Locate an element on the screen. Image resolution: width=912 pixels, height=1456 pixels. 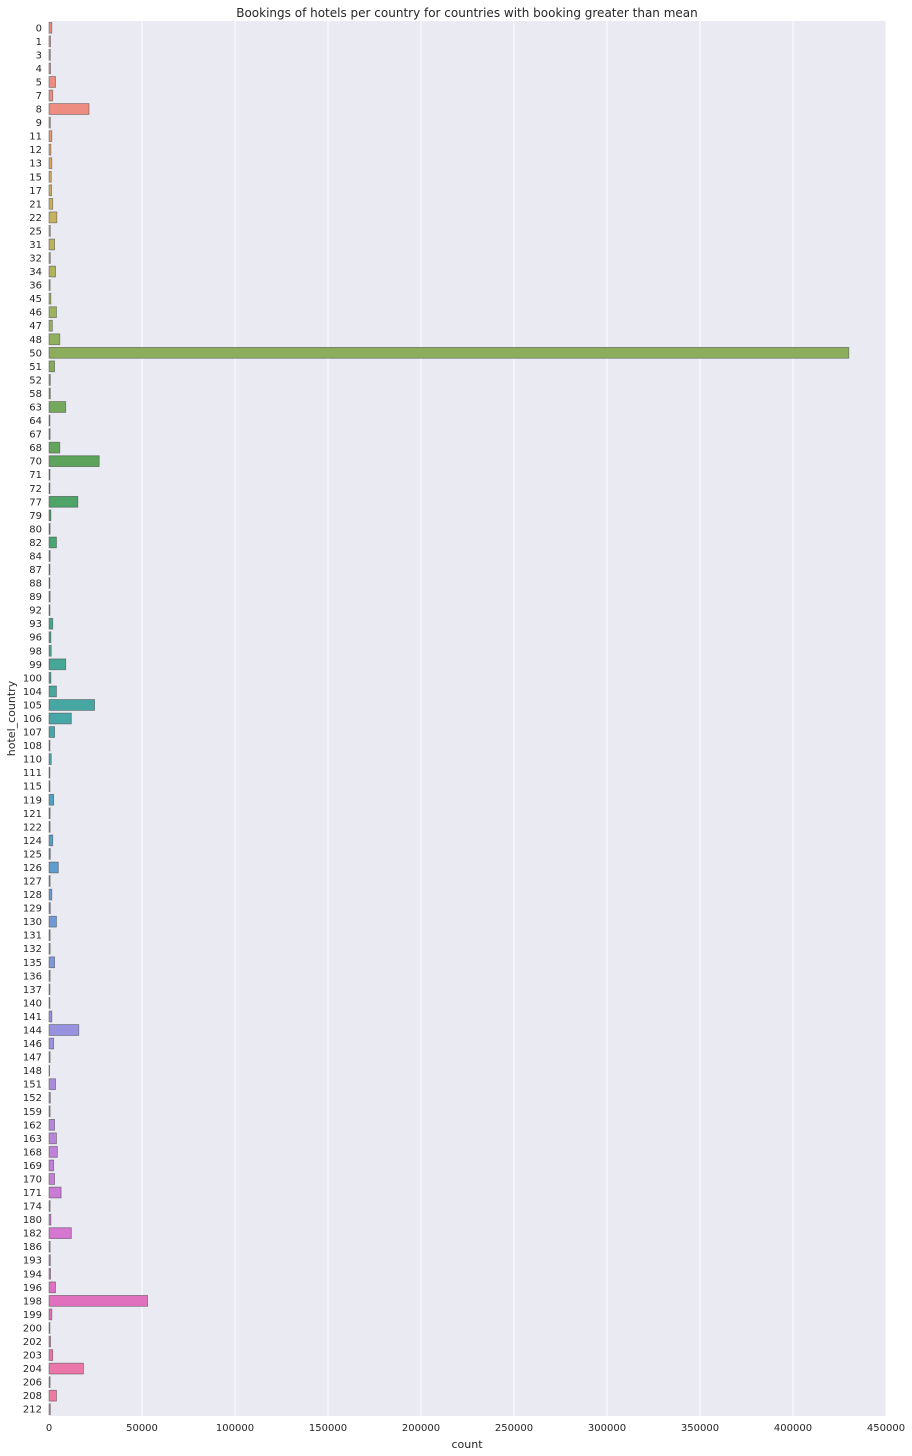
y-tick-label: 22 is located at coordinates (35, 218).